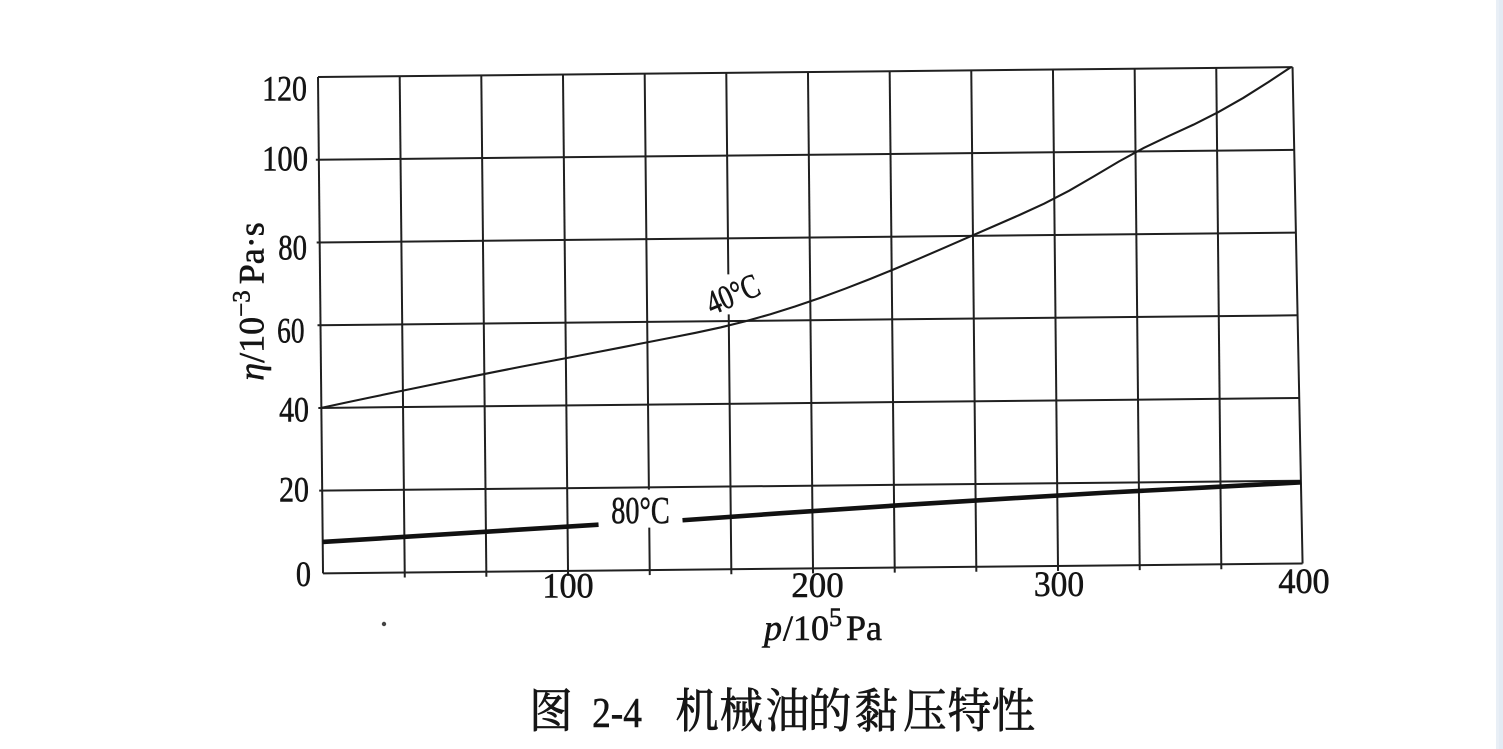 The image size is (1503, 749). I want to click on svg-text: η/10−3Pa·s, so click(250, 301).